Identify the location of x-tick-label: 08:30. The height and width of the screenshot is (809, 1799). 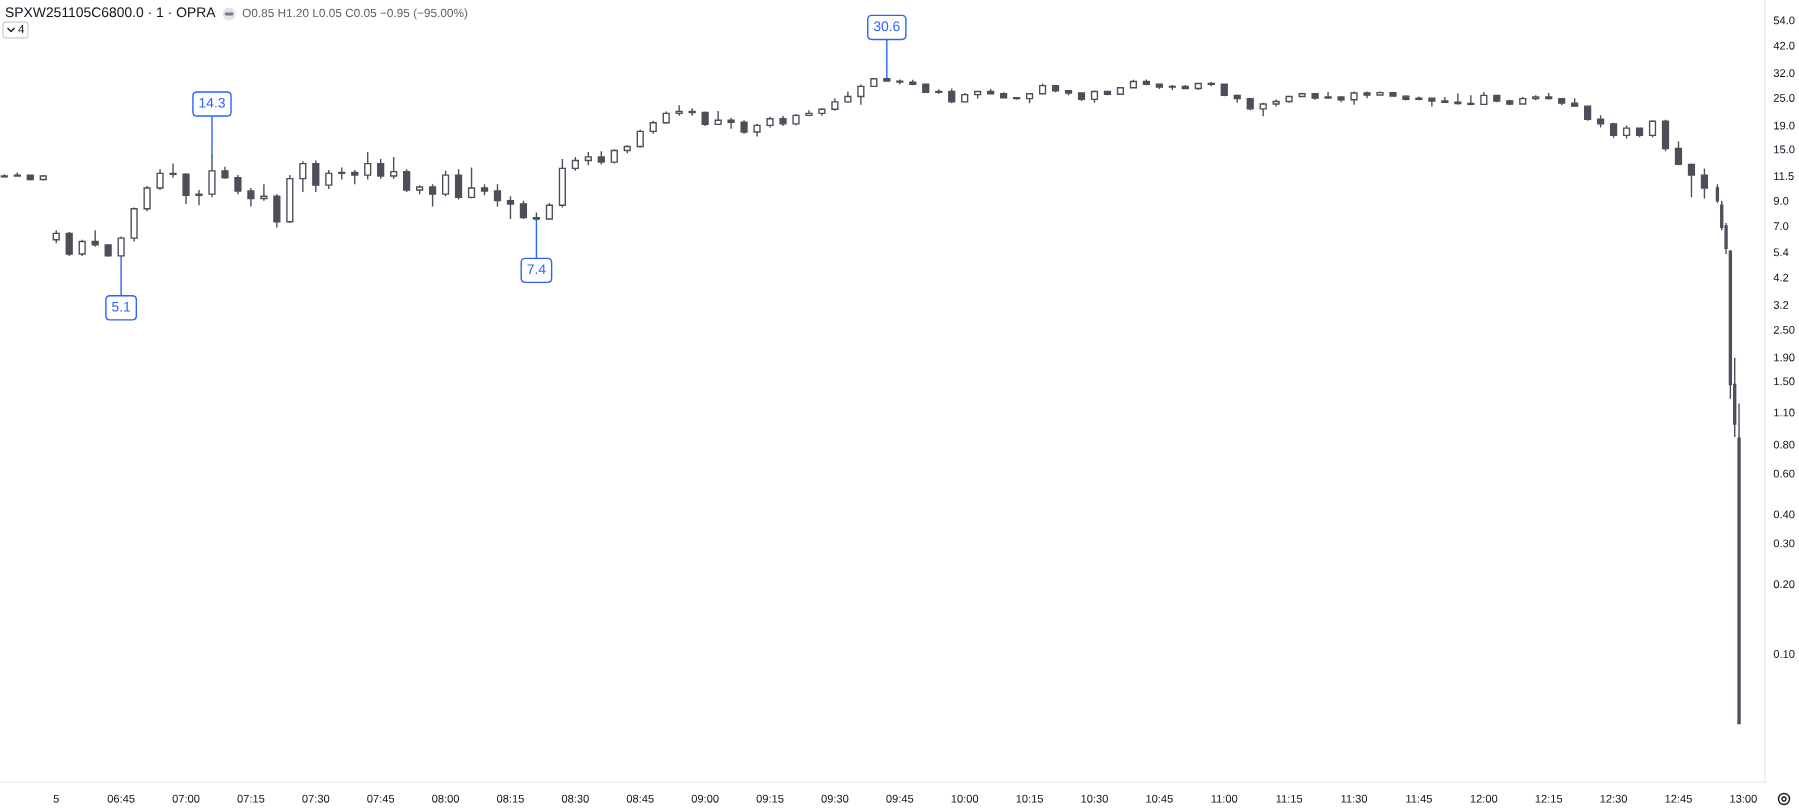
(575, 798).